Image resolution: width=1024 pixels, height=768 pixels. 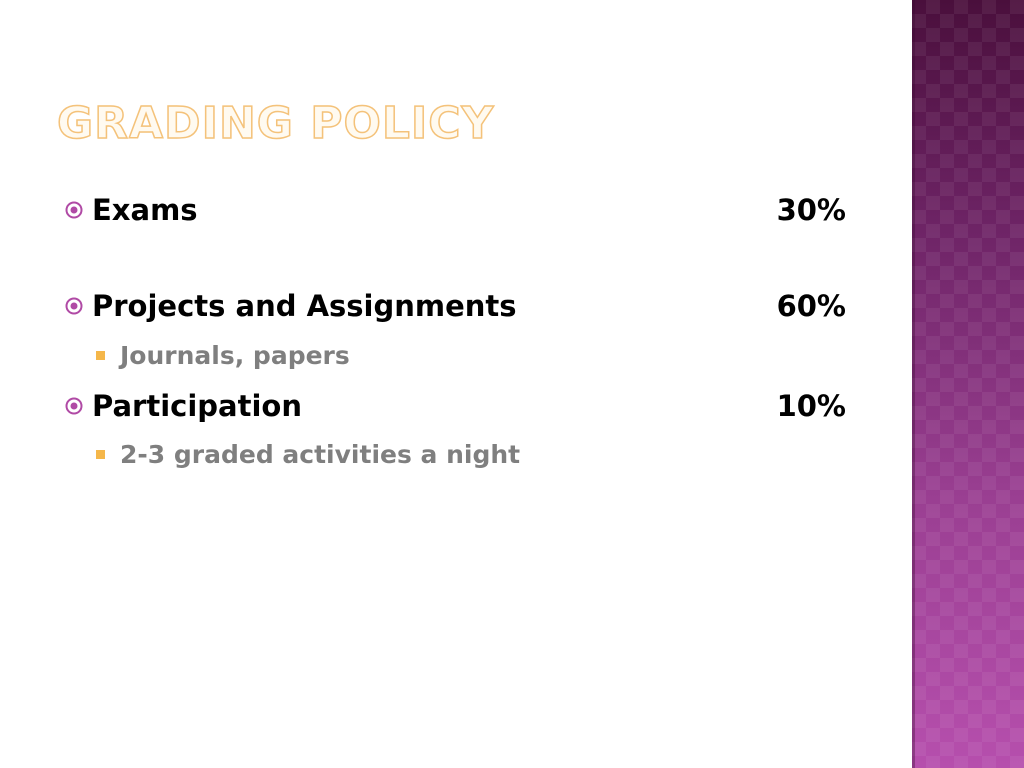 What do you see at coordinates (145, 210) in the screenshot?
I see `item-label: Exams` at bounding box center [145, 210].